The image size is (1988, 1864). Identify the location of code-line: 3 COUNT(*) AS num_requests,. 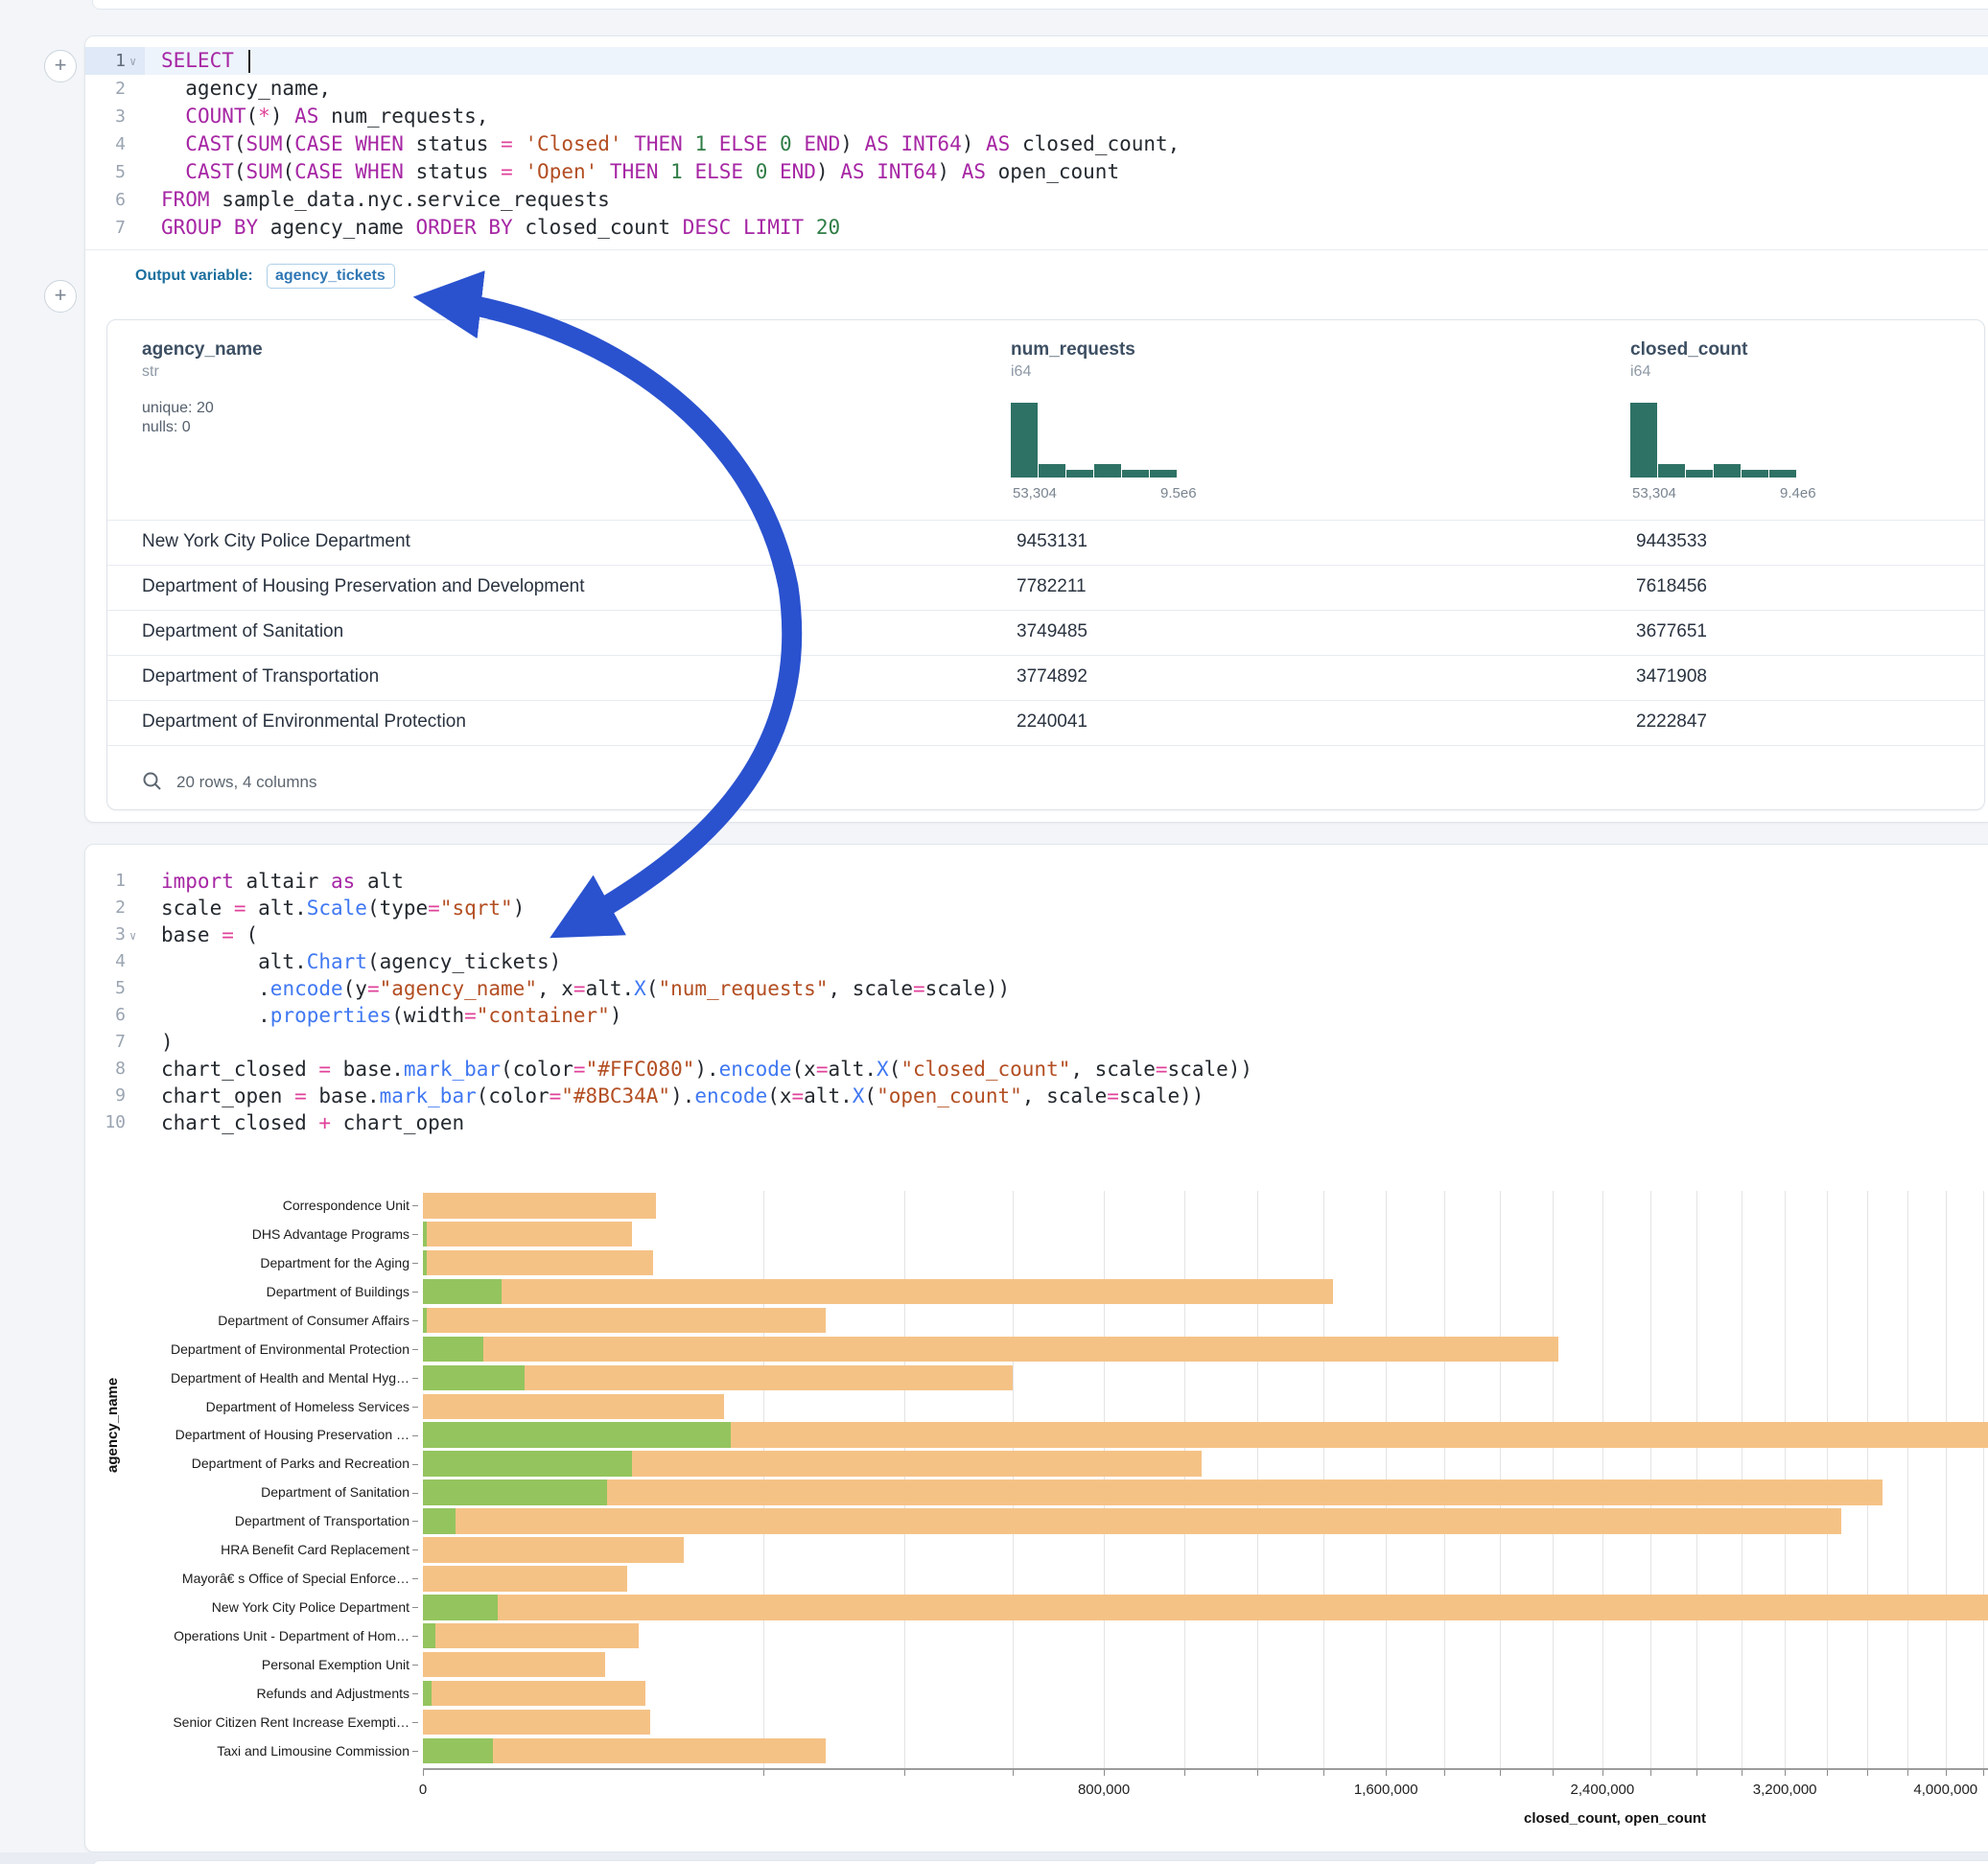
(1037, 116).